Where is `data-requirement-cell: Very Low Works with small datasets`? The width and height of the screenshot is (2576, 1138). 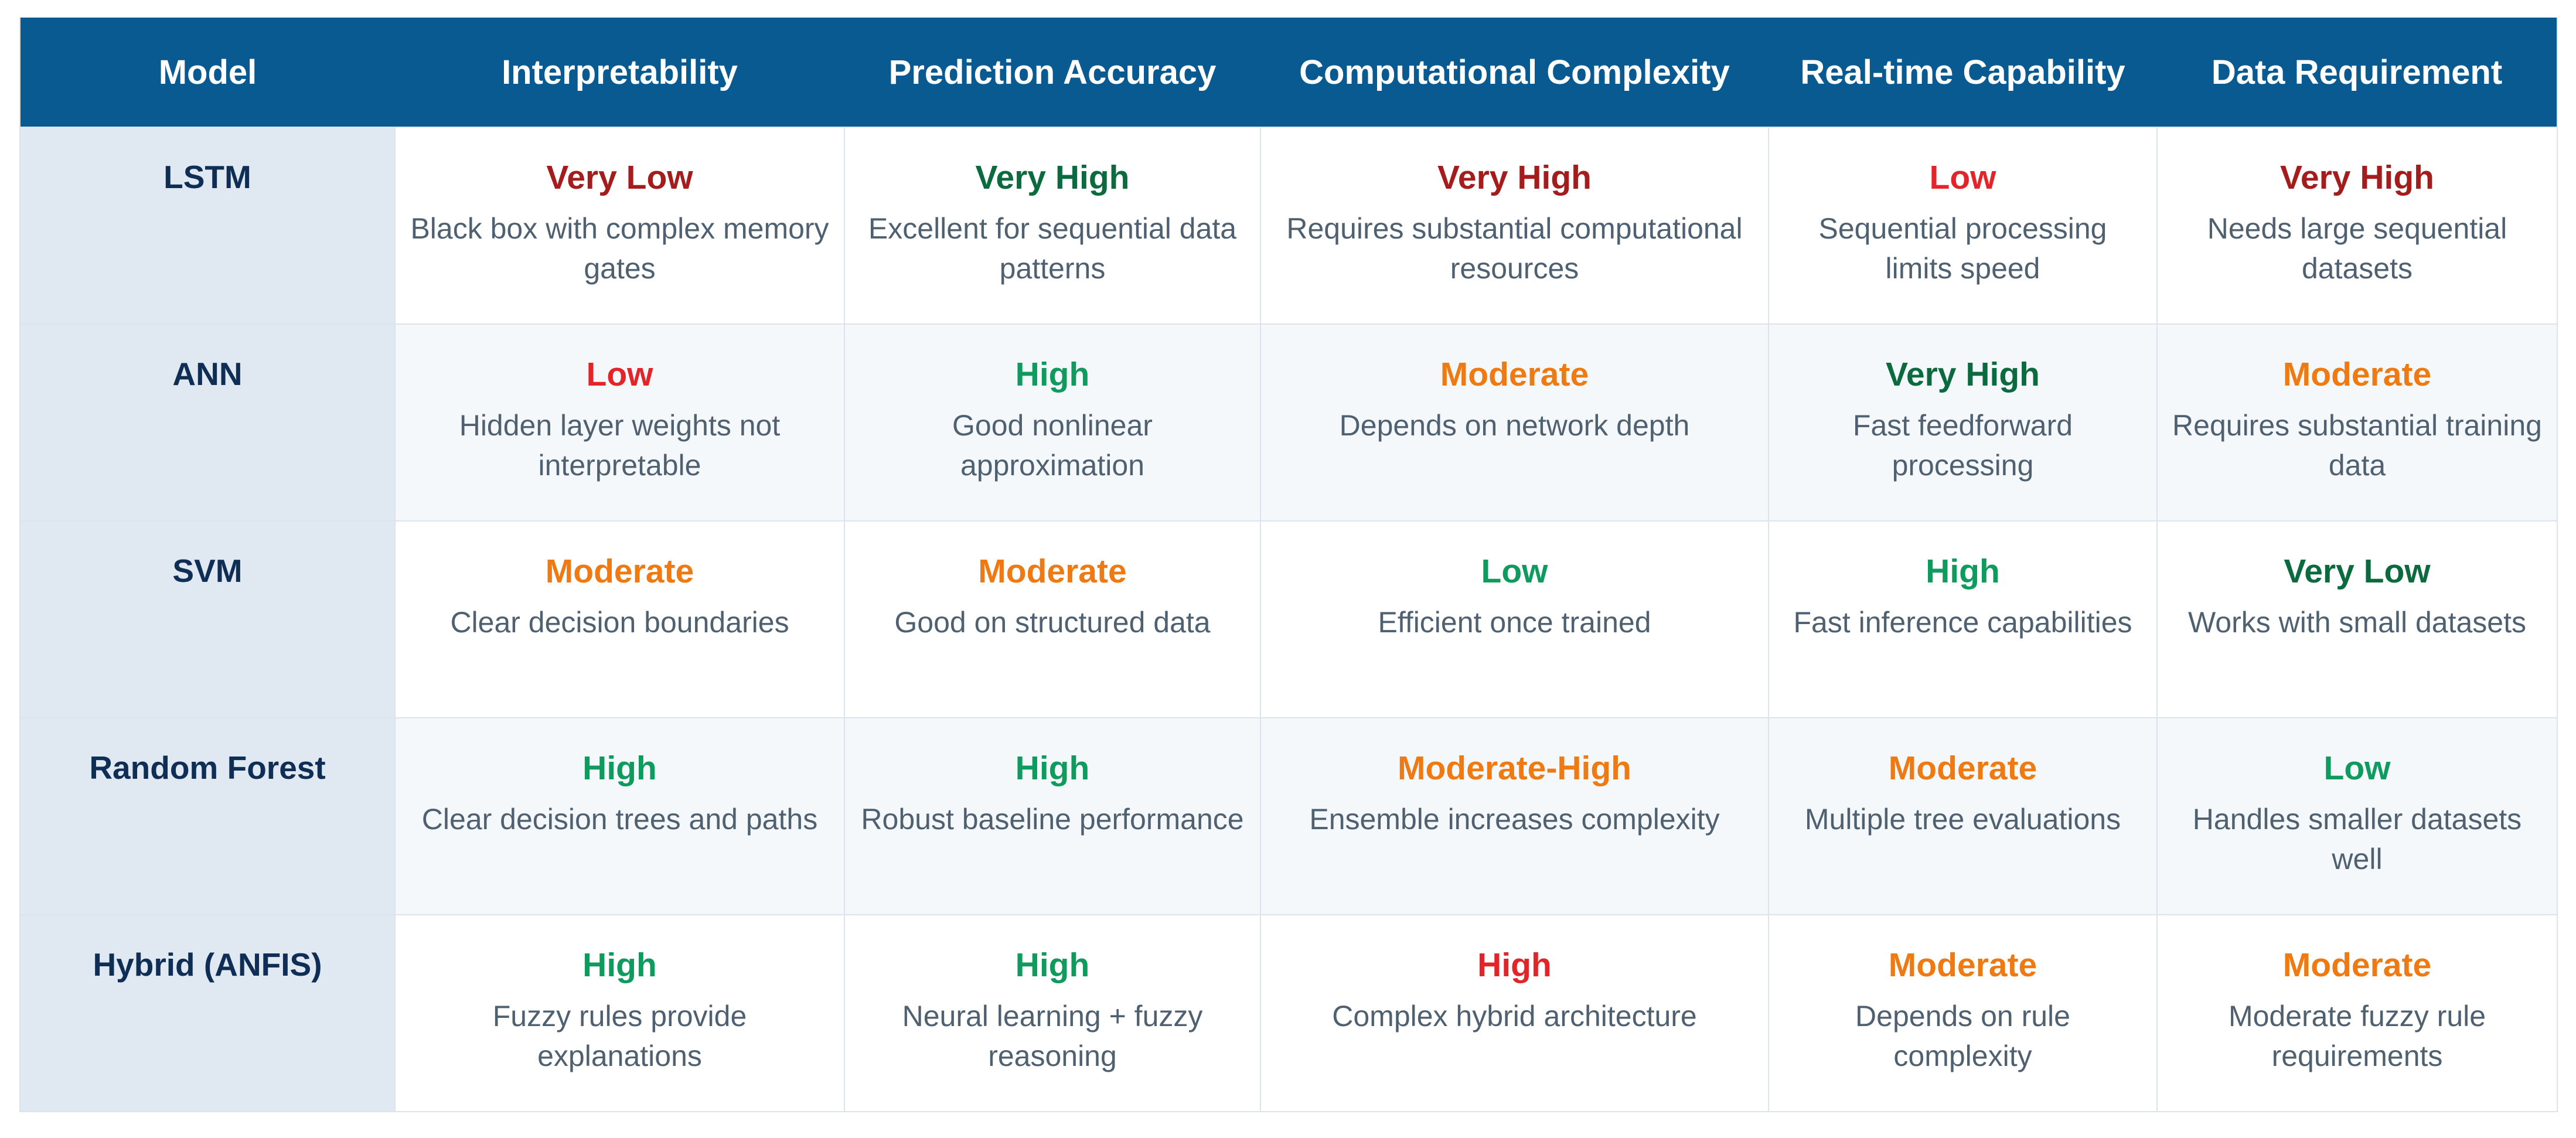
data-requirement-cell: Very Low Works with small datasets is located at coordinates (2356, 619).